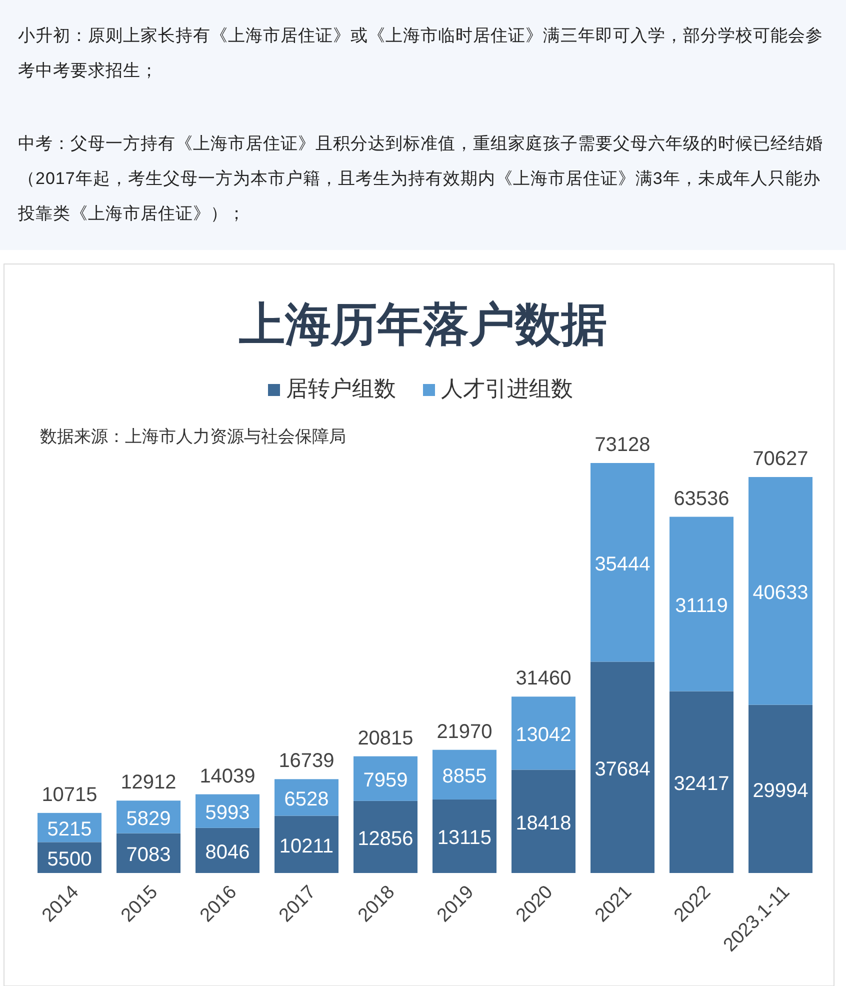 The image size is (846, 986). What do you see at coordinates (148, 819) in the screenshot?
I see `data-label: 5829` at bounding box center [148, 819].